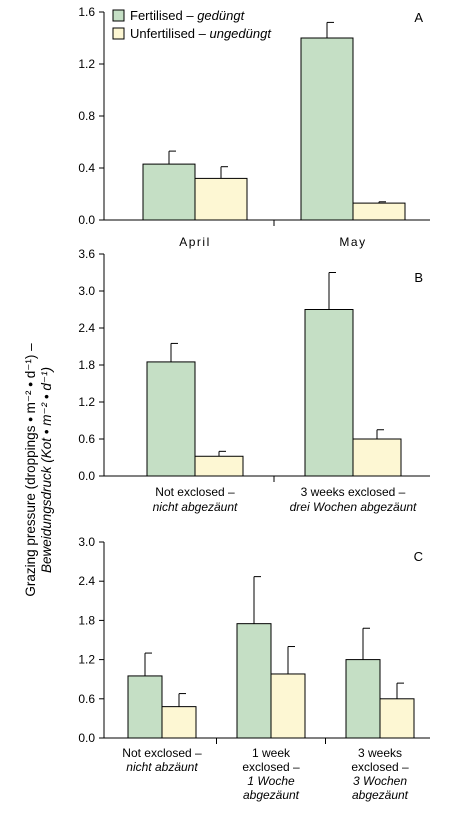  Describe the element at coordinates (221, 15) in the screenshot. I see `legend-label-italic: gedüngt` at that location.